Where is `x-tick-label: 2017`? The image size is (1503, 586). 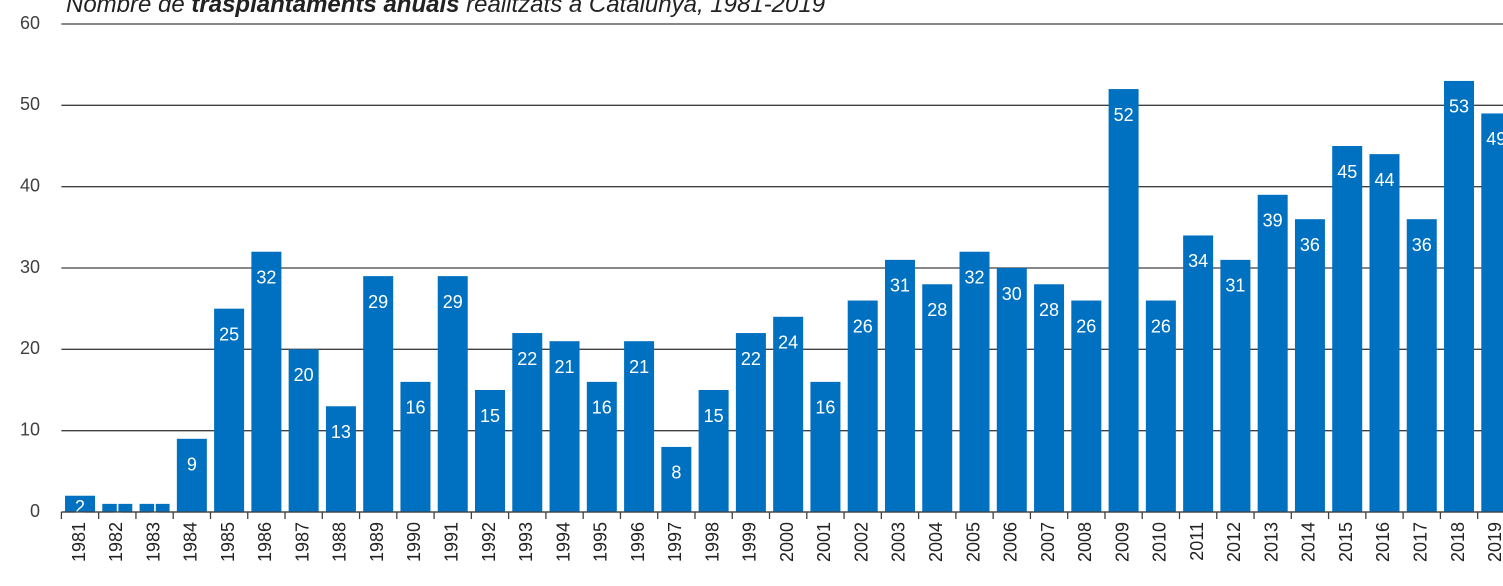
x-tick-label: 2017 is located at coordinates (1421, 542).